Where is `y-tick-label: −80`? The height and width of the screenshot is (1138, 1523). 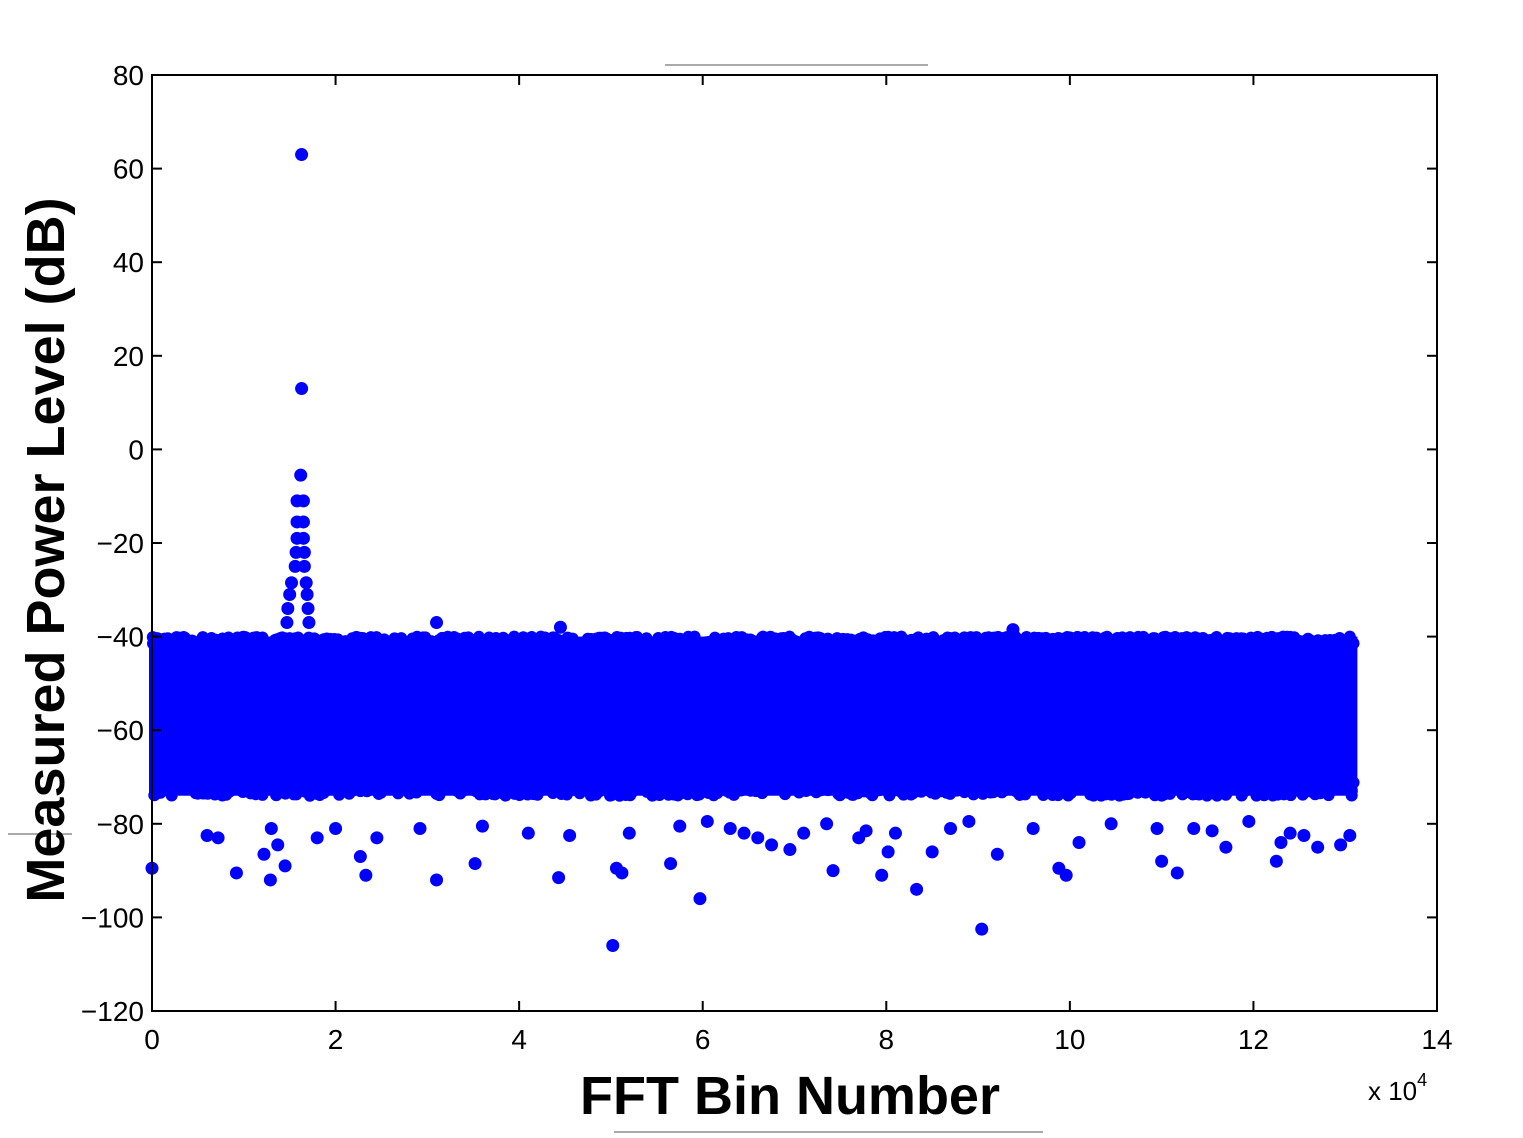 y-tick-label: −80 is located at coordinates (121, 824).